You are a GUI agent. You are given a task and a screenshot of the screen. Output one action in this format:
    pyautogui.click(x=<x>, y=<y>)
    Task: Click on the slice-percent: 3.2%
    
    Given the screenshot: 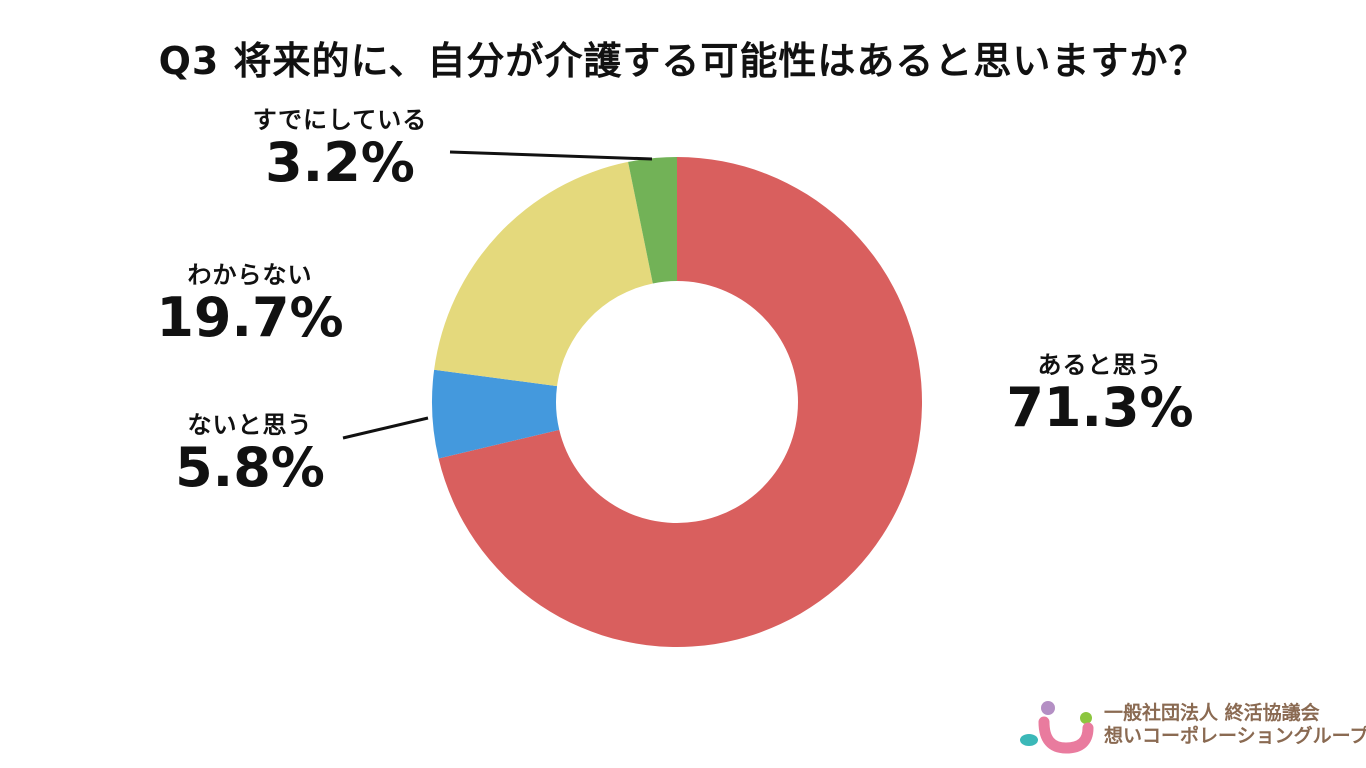 What is the action you would take?
    pyautogui.click(x=340, y=162)
    